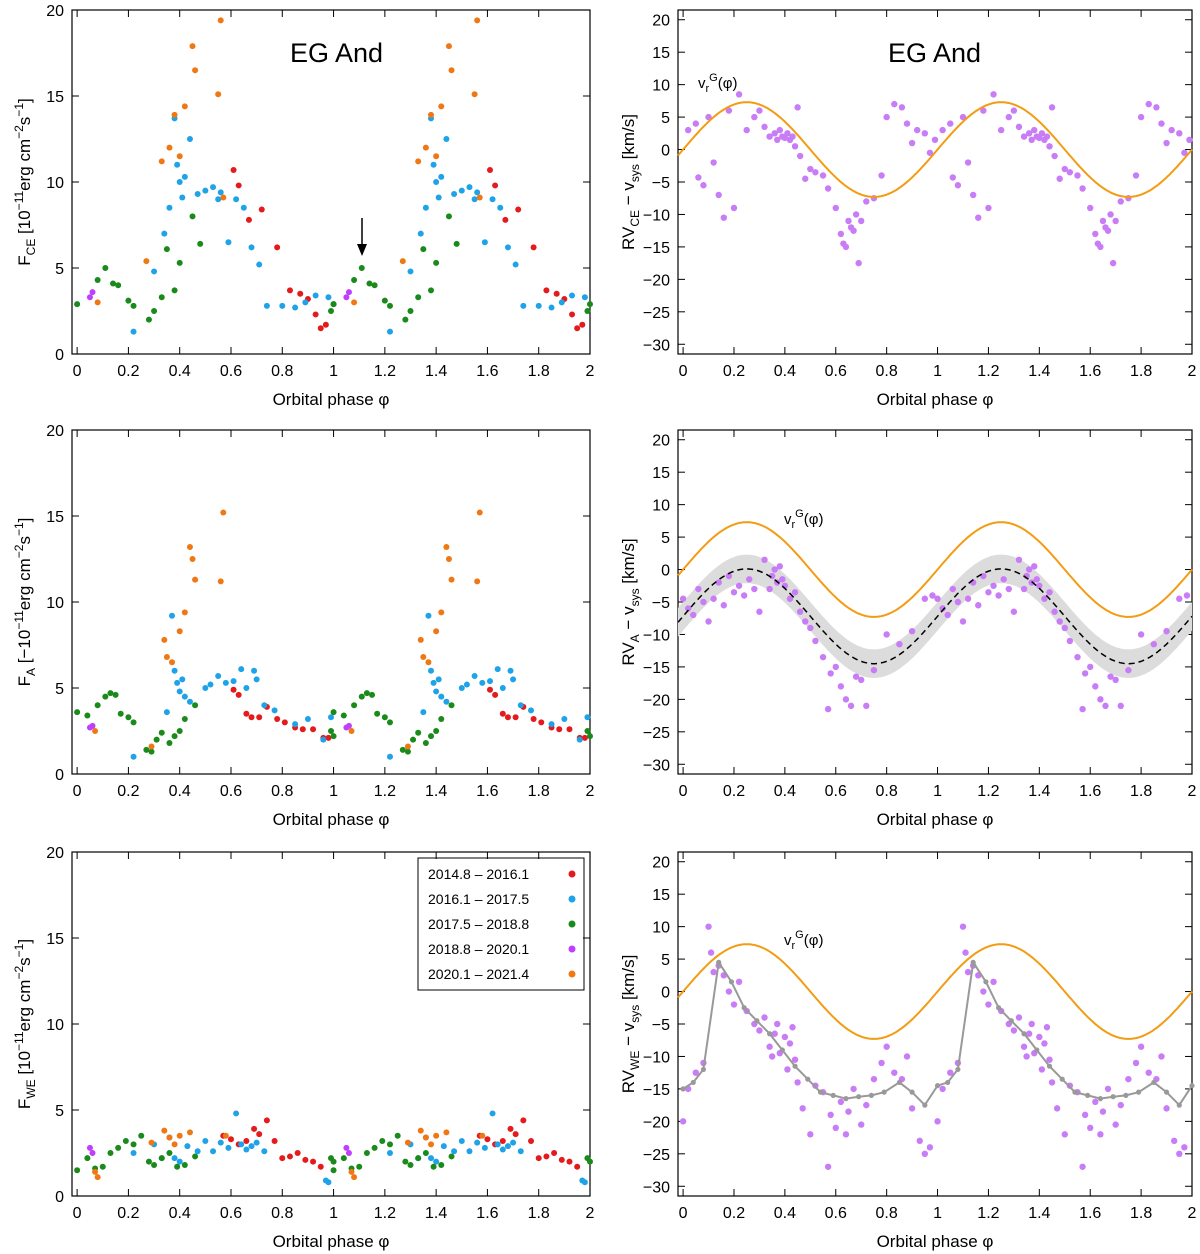  Describe the element at coordinates (656, 1122) in the screenshot. I see `ytick-label-we_rv-8: −20` at that location.